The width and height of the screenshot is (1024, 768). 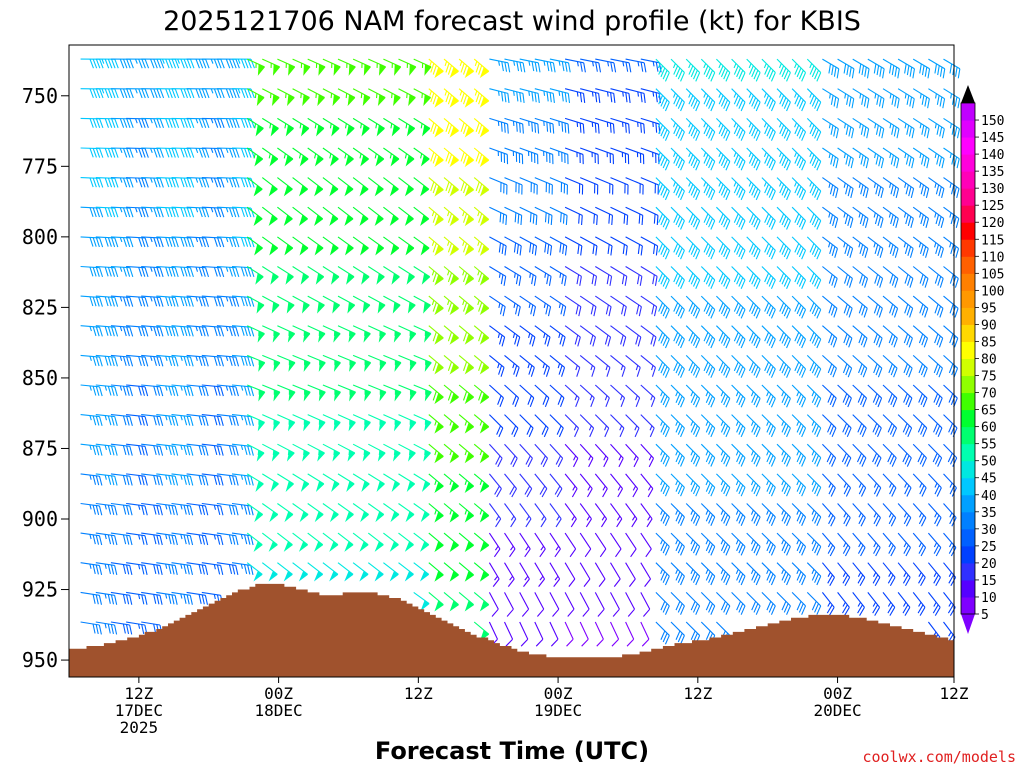 What do you see at coordinates (558, 710) in the screenshot?
I see `x-tick-label: 19DEC` at bounding box center [558, 710].